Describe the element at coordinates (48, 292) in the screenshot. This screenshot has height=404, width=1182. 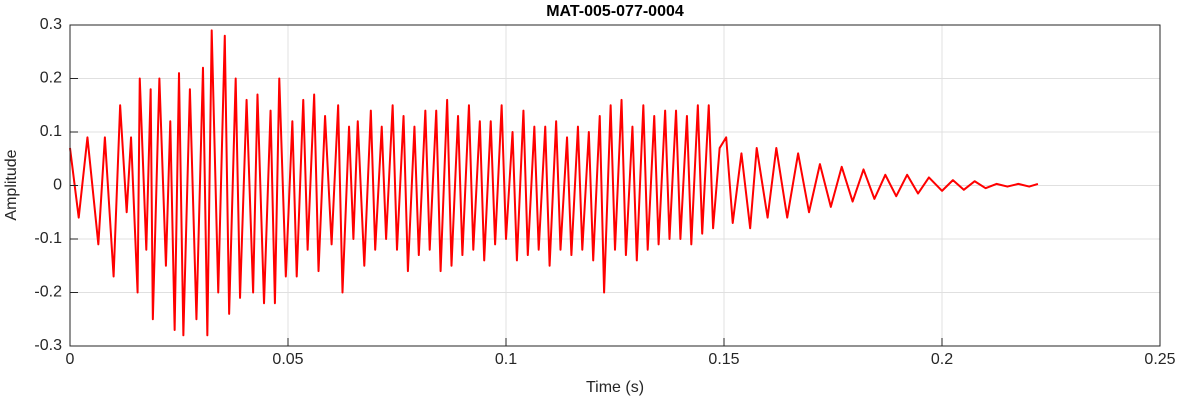
I see `y-tick-label: -0.2` at that location.